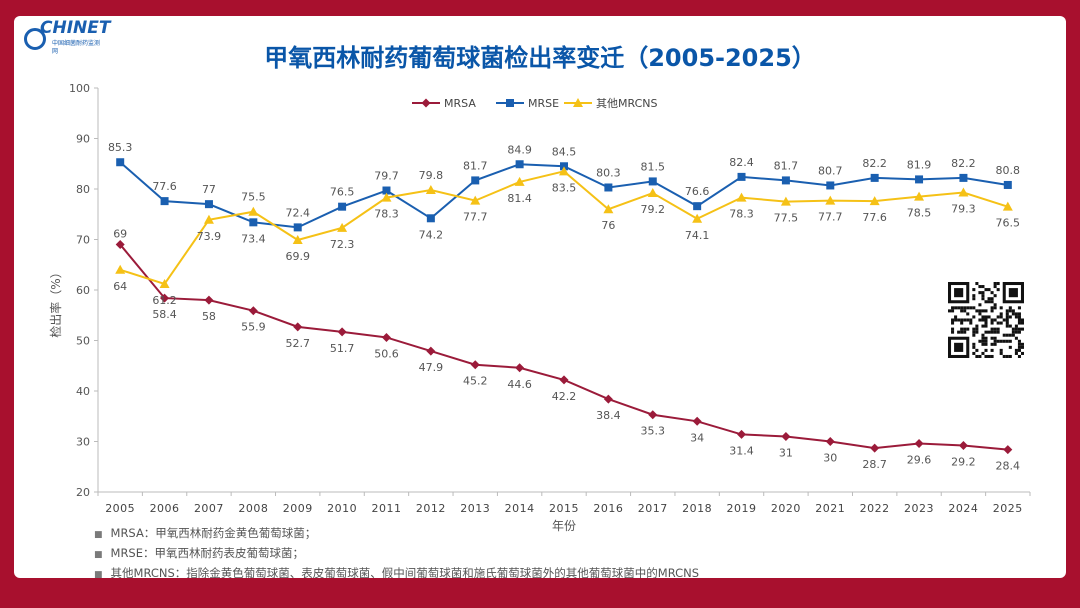 The height and width of the screenshot is (608, 1080). I want to click on x-tick-label: 2012, so click(431, 508).